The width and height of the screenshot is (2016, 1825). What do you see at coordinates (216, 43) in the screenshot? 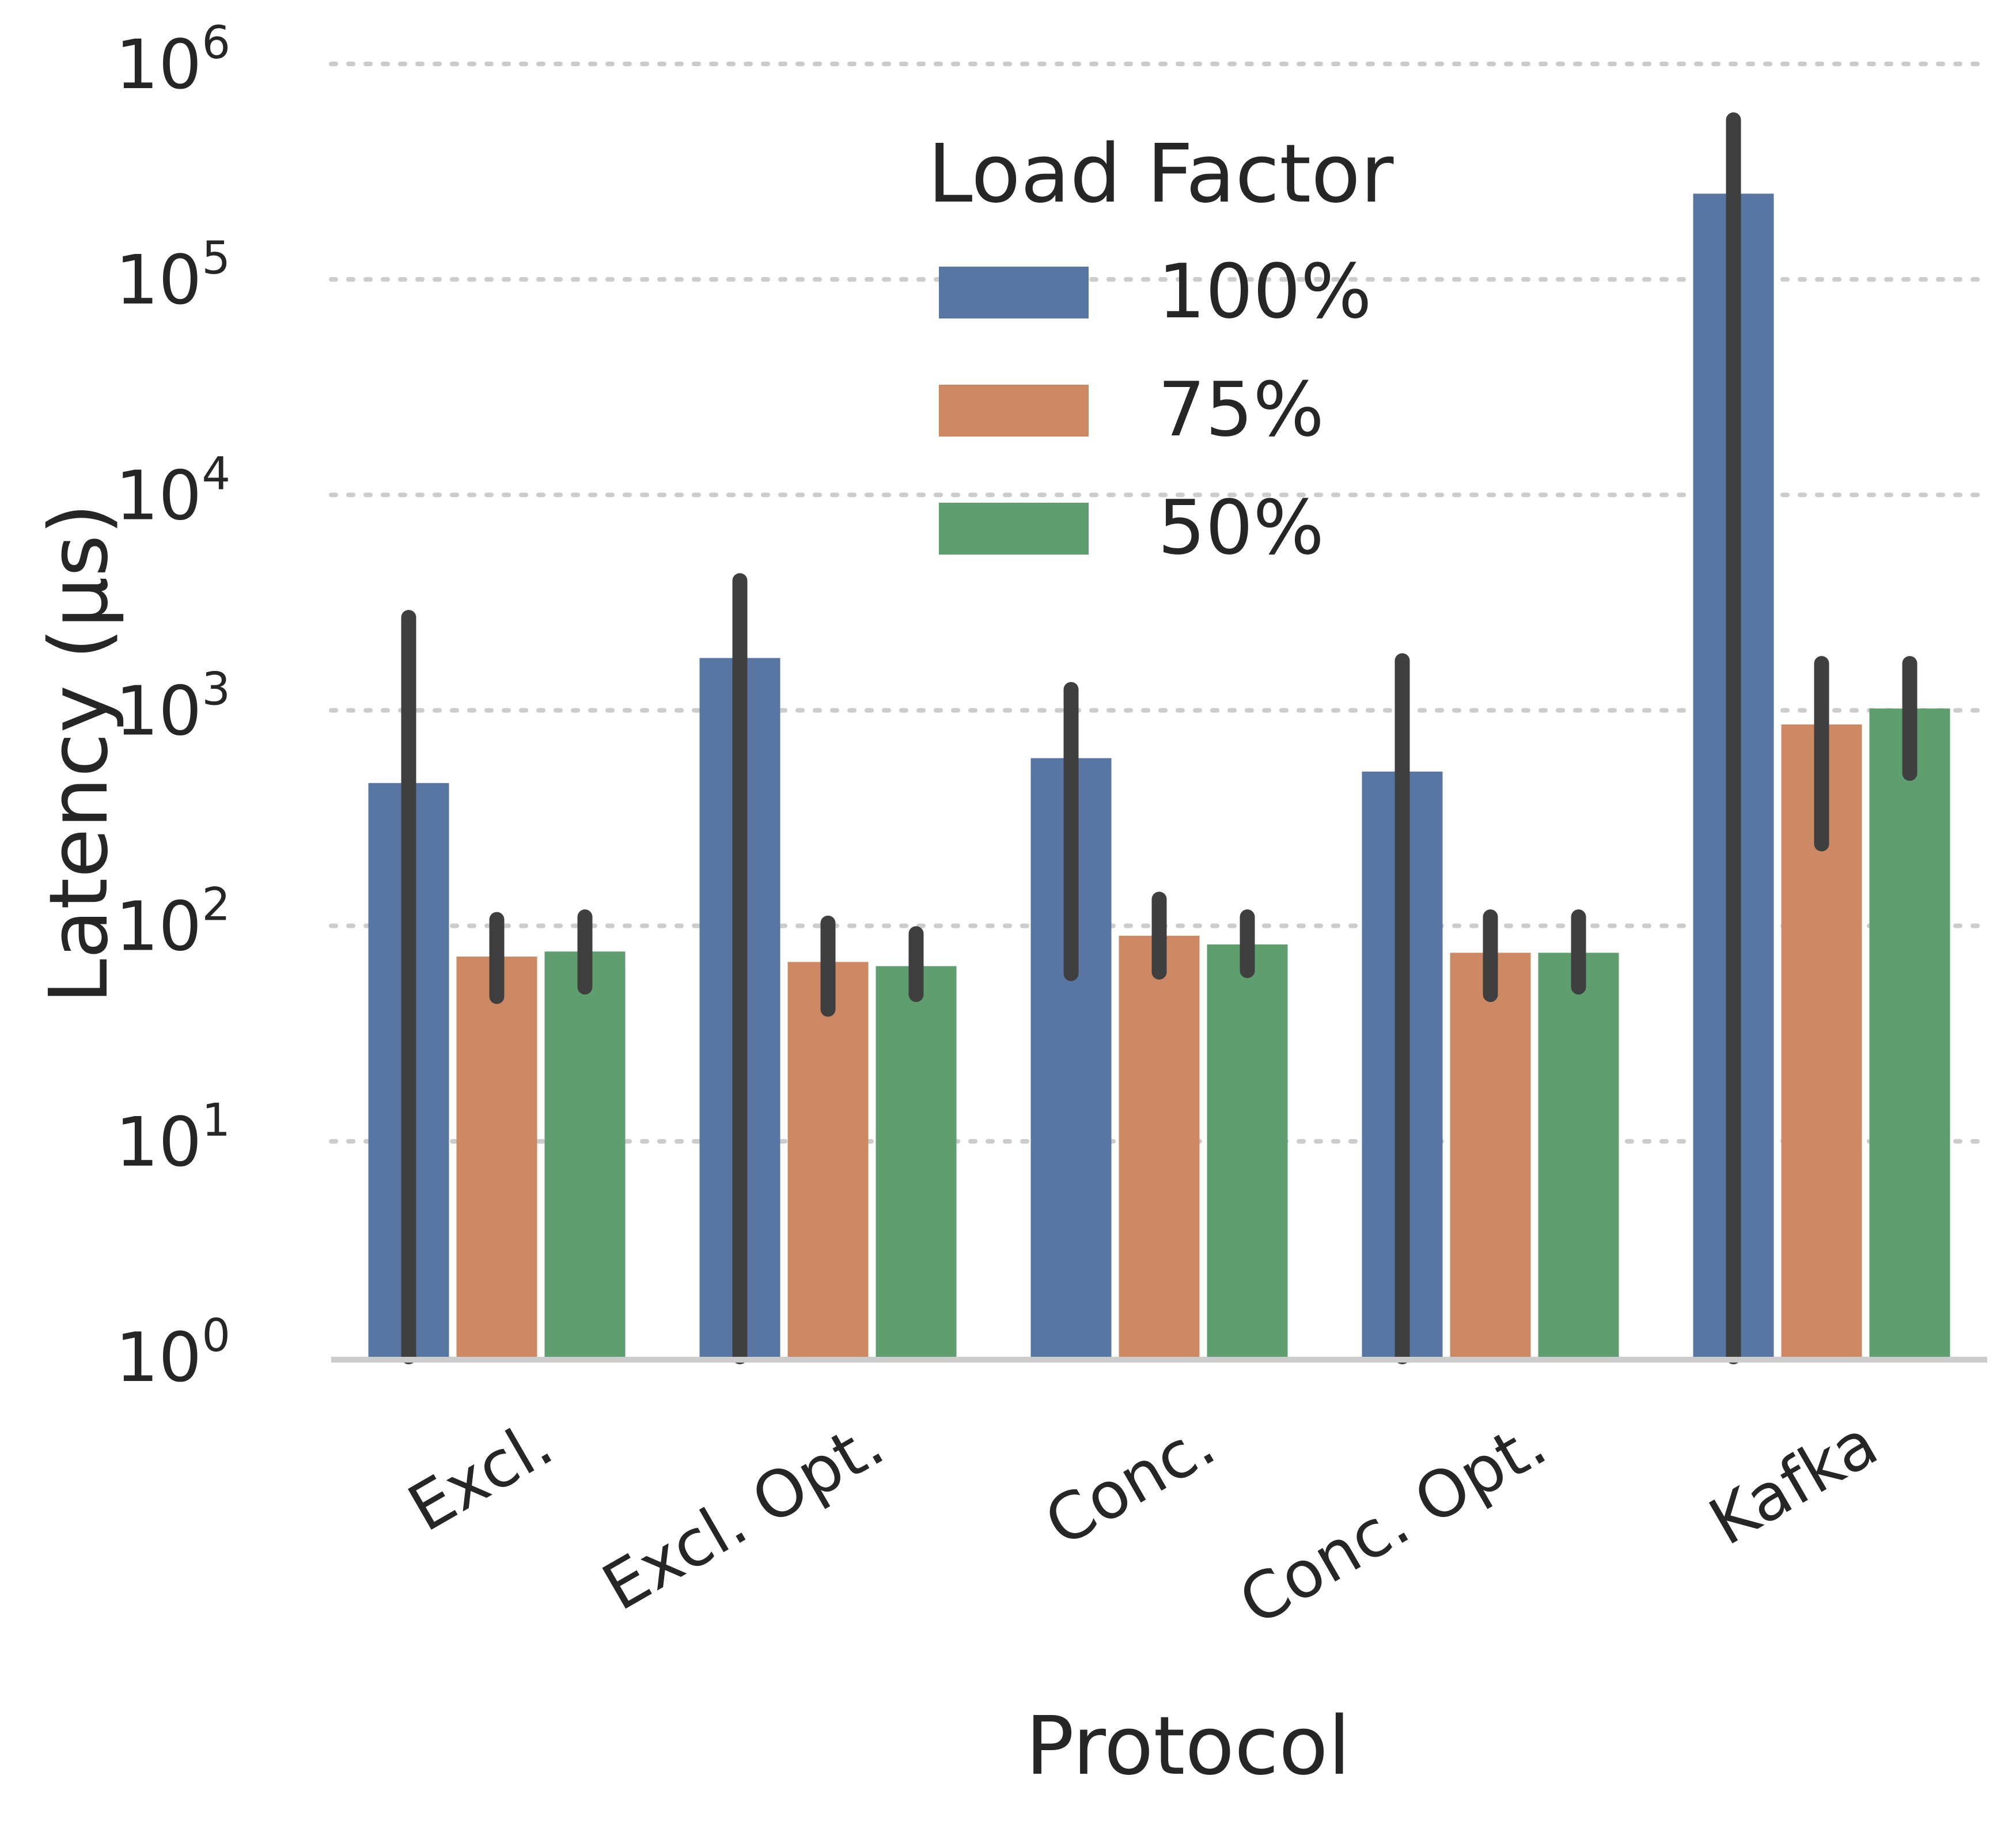
I see `y-tick-exponent: 6` at bounding box center [216, 43].